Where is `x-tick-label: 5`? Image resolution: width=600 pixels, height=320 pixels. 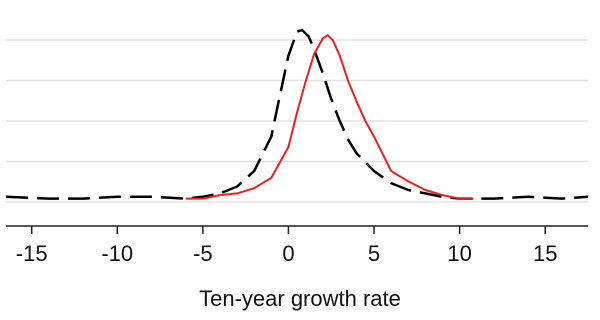
x-tick-label: 5 is located at coordinates (374, 253).